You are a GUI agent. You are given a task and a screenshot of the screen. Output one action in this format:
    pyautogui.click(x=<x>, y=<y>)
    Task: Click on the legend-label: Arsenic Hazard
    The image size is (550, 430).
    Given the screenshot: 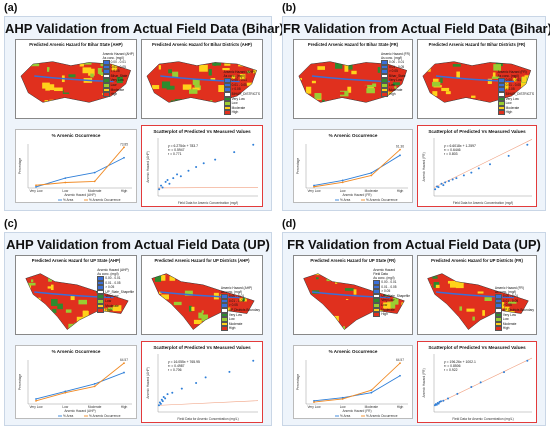 What is the action you would take?
    pyautogui.click(x=384, y=270)
    